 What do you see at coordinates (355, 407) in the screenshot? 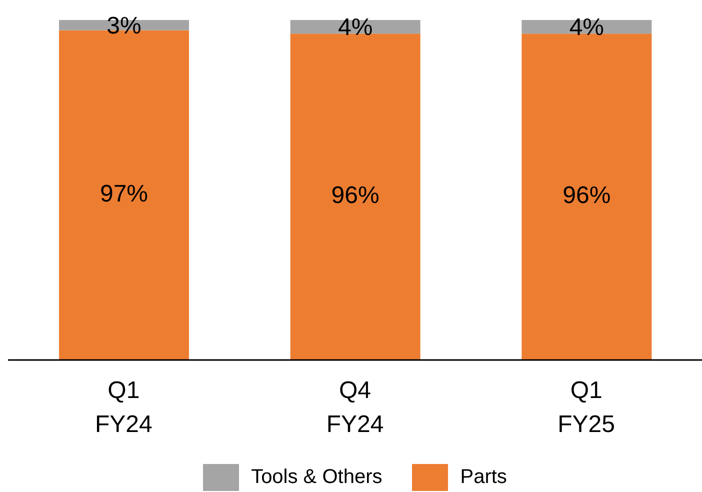
I see `x-tick-label: Q4 FY24` at bounding box center [355, 407].